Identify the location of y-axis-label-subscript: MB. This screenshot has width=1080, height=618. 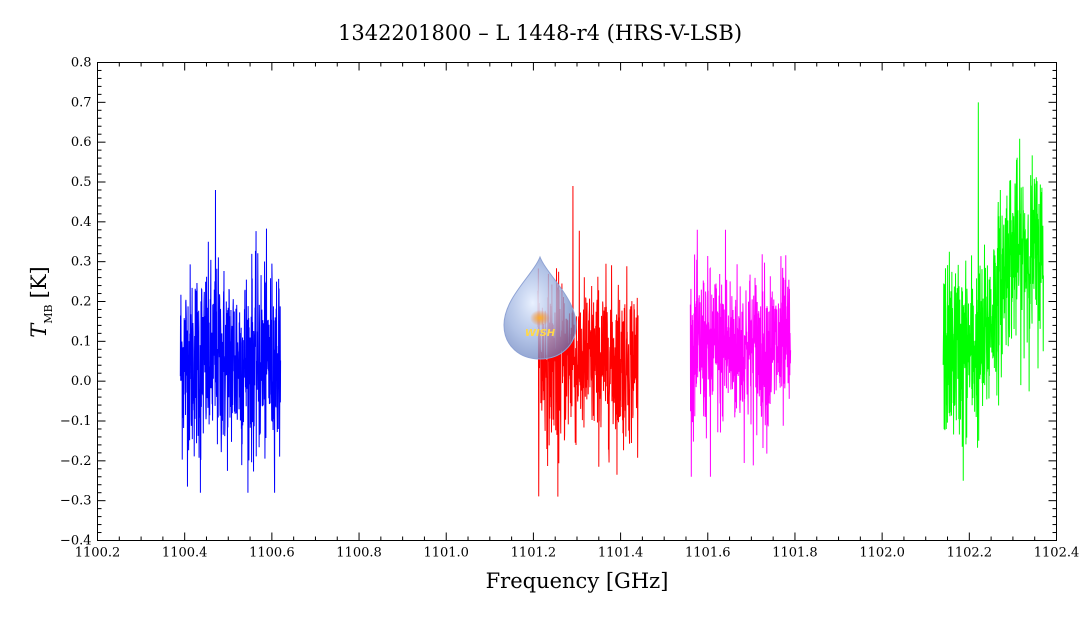
(48, 313).